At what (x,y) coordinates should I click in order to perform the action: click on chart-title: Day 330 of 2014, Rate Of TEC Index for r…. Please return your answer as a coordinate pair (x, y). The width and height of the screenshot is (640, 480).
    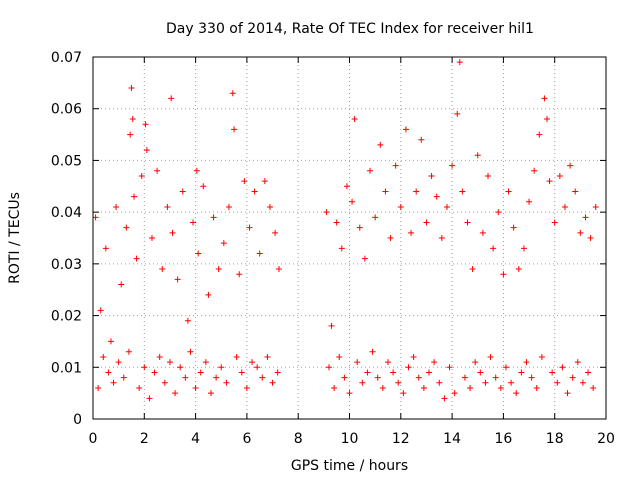
    Looking at the image, I should click on (350, 29).